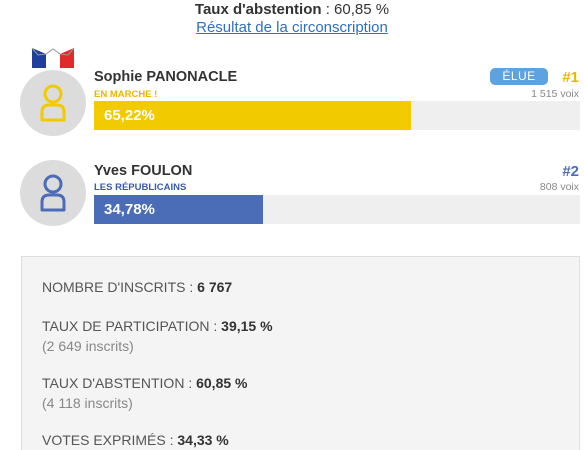 This screenshot has height=450, width=584. I want to click on candidate-votes-1: 1 515 voix, so click(555, 94).